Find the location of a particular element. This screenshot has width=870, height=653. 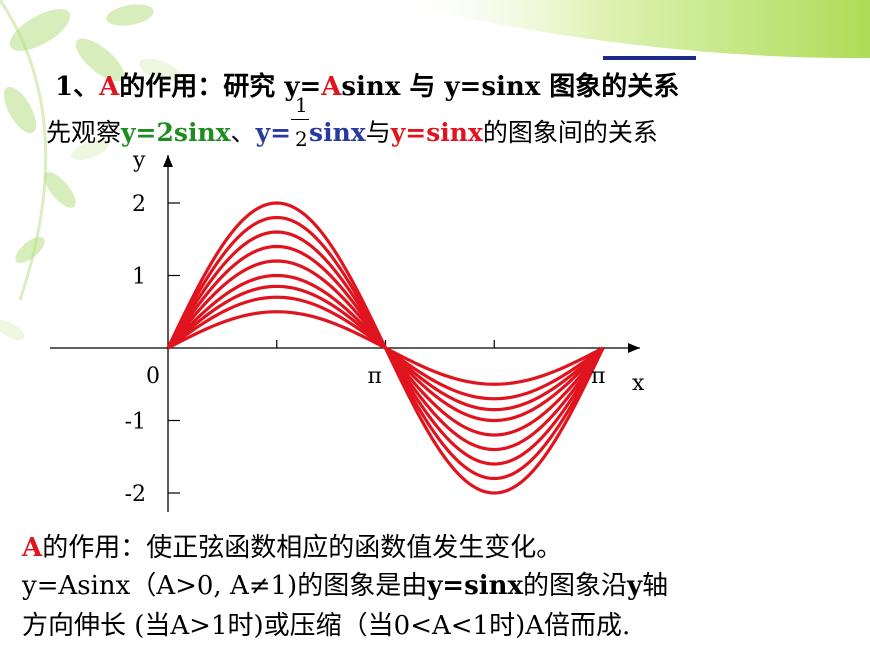

bottom-line3-text: 方向伸长 (当A>1时)或压缩（当0<A<1时)A倍而成. is located at coordinates (326, 626).